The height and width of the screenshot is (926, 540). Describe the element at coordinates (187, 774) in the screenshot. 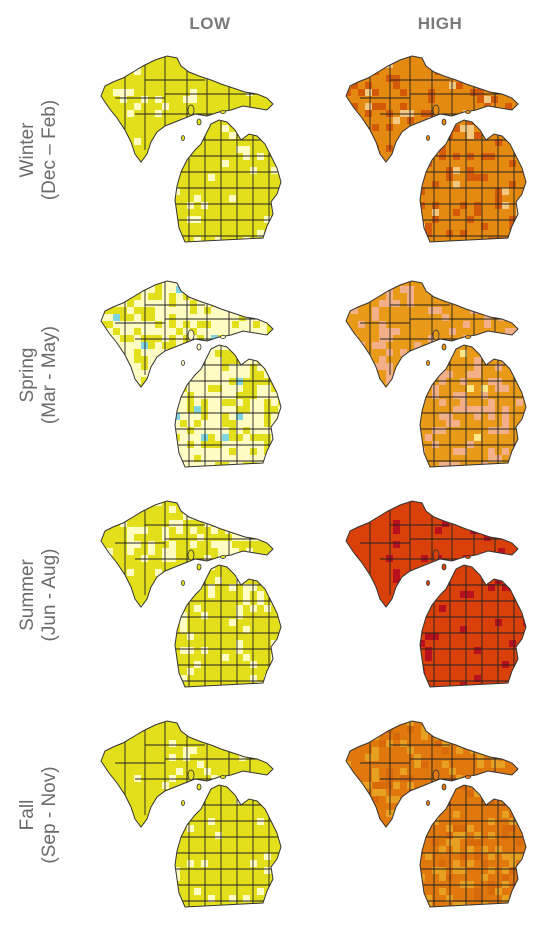

I see `upper-peninsula-outline` at that location.